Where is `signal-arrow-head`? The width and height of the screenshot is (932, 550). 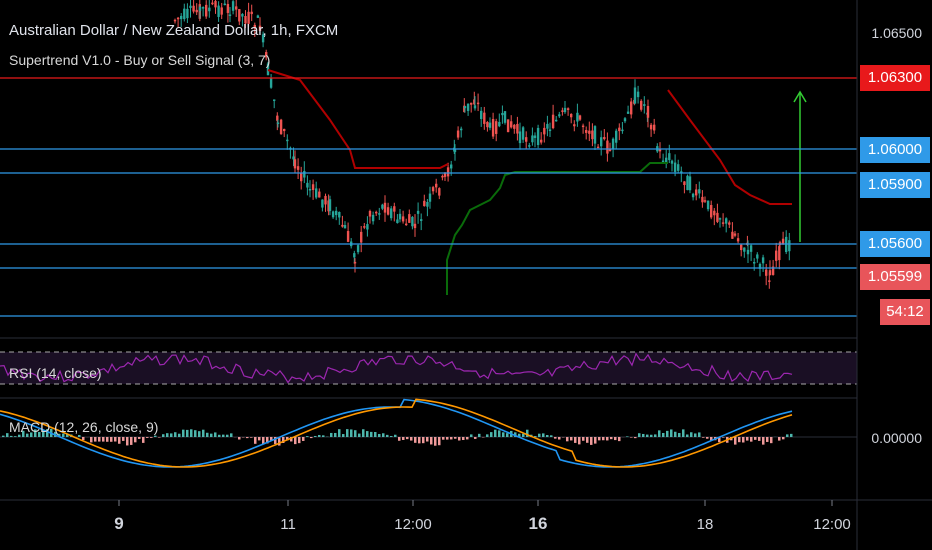 signal-arrow-head is located at coordinates (800, 96).